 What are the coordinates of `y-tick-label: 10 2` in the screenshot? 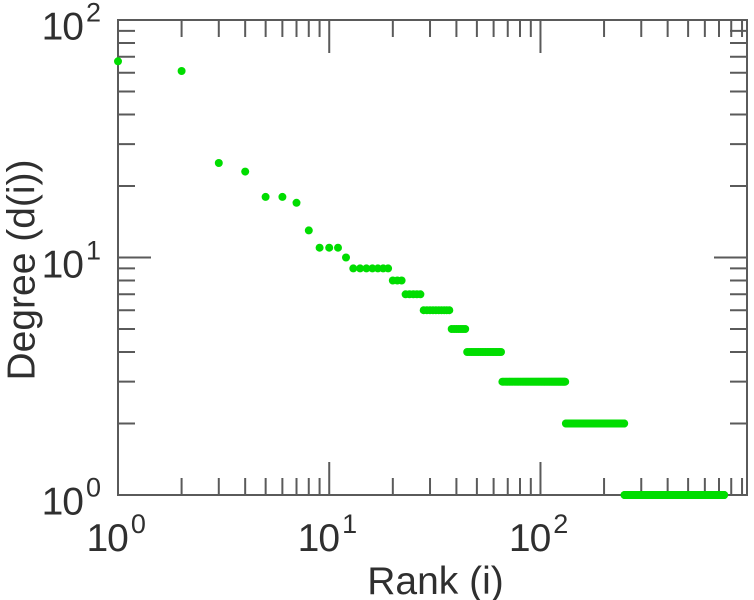 It's located at (71, 24).